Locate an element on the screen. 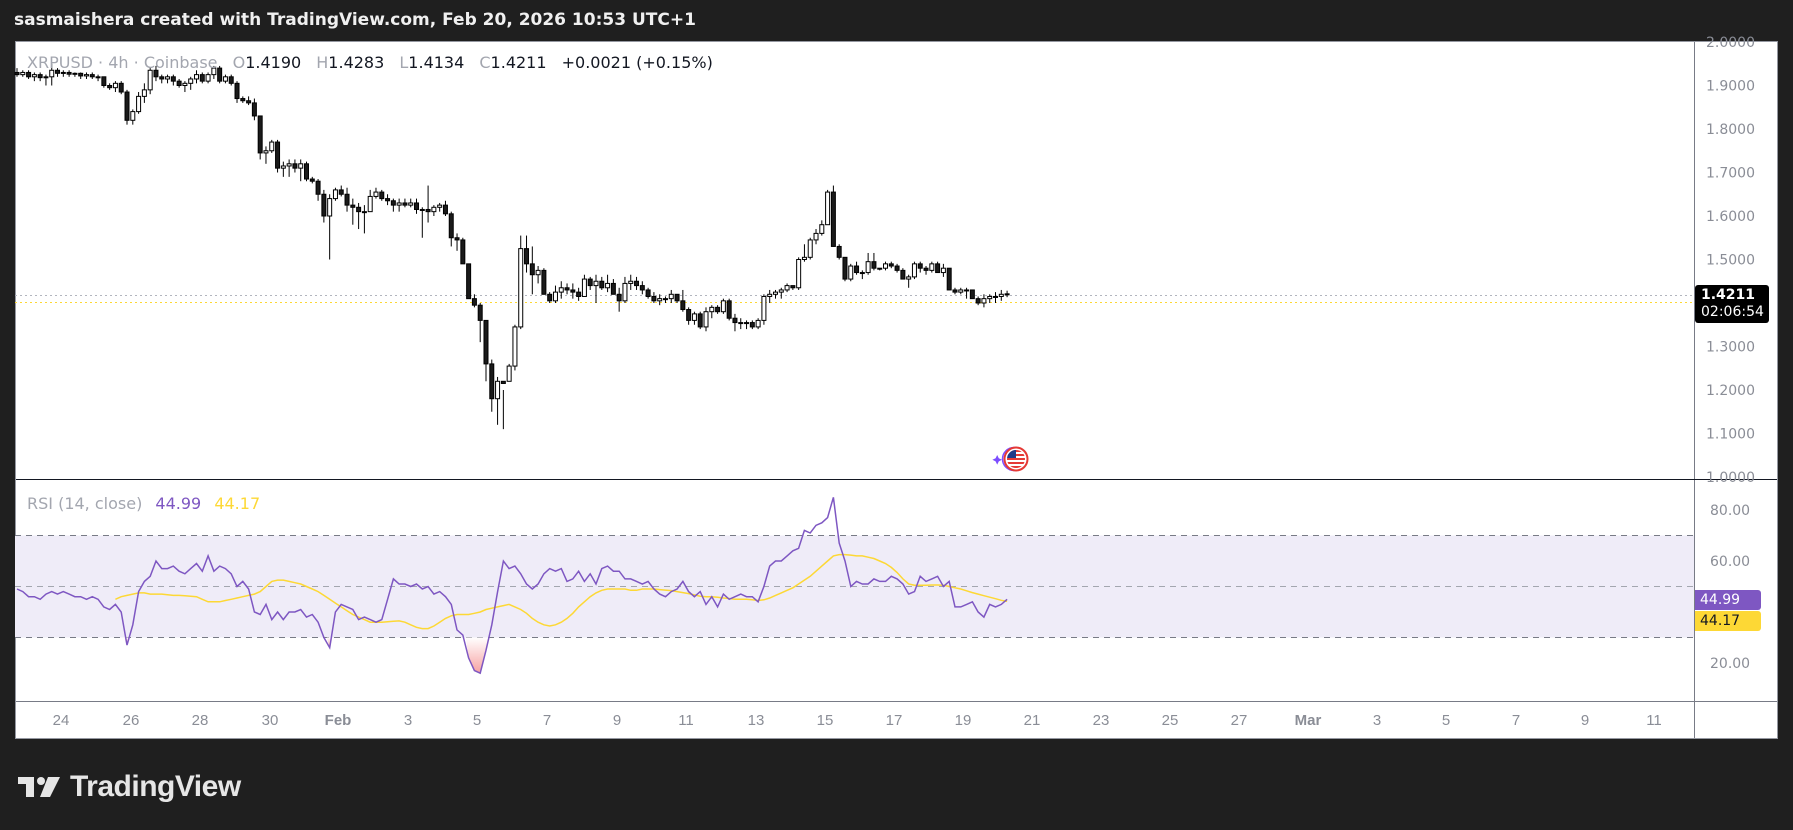 Image resolution: width=1793 pixels, height=830 pixels. svg-text: 1.9000 is located at coordinates (1730, 87).